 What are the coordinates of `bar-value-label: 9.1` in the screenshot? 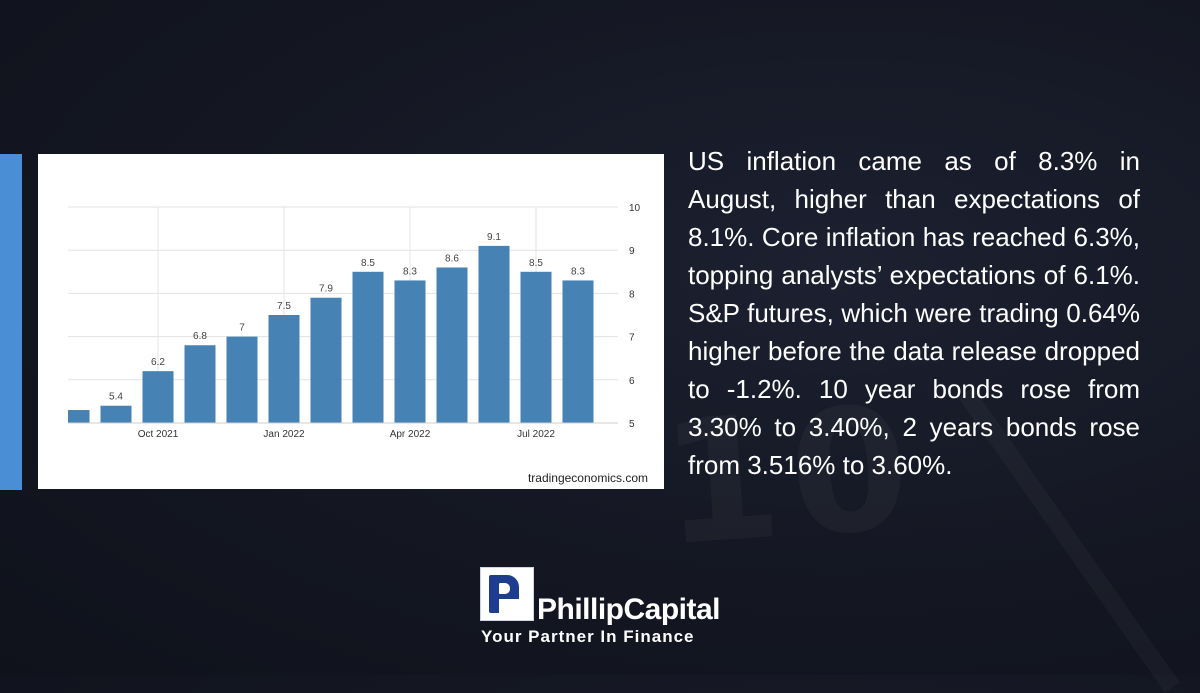 It's located at (494, 237).